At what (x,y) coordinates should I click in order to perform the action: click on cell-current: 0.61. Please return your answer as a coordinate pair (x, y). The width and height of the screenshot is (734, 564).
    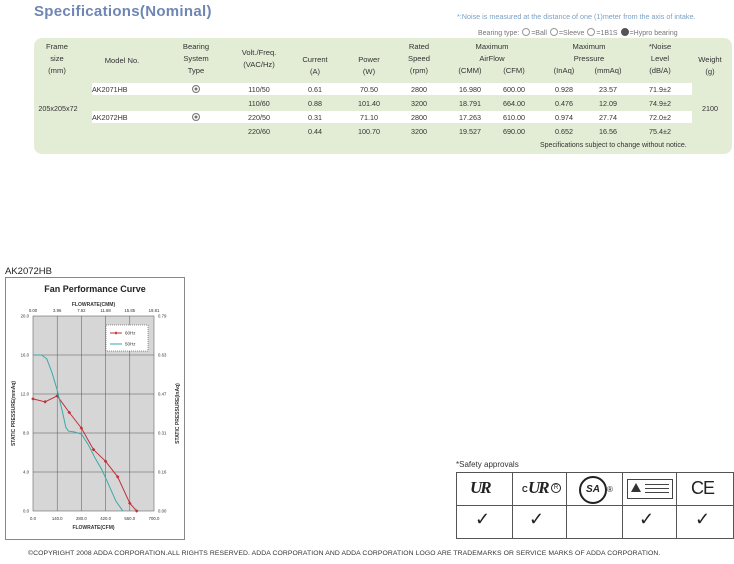
    Looking at the image, I should click on (315, 89).